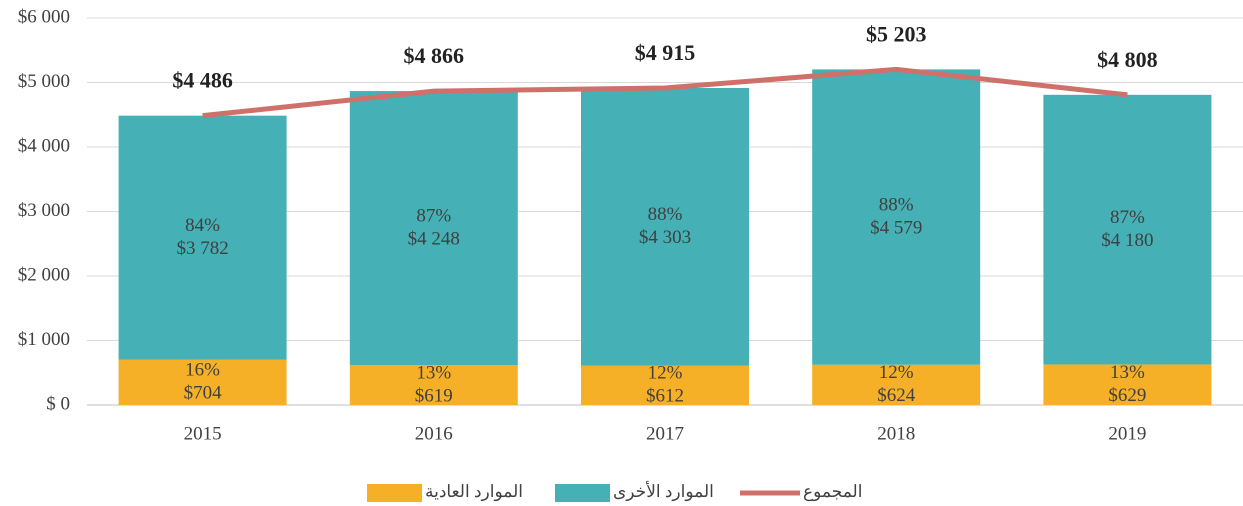 The height and width of the screenshot is (506, 1243). I want to click on percent-label: 16%, so click(202, 370).